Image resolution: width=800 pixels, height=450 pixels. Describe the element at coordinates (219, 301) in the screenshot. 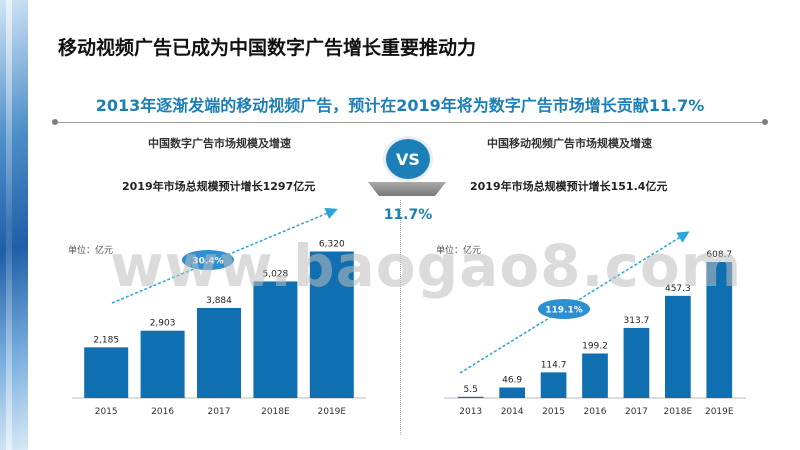

I see `value-label-2017: 3,884` at that location.